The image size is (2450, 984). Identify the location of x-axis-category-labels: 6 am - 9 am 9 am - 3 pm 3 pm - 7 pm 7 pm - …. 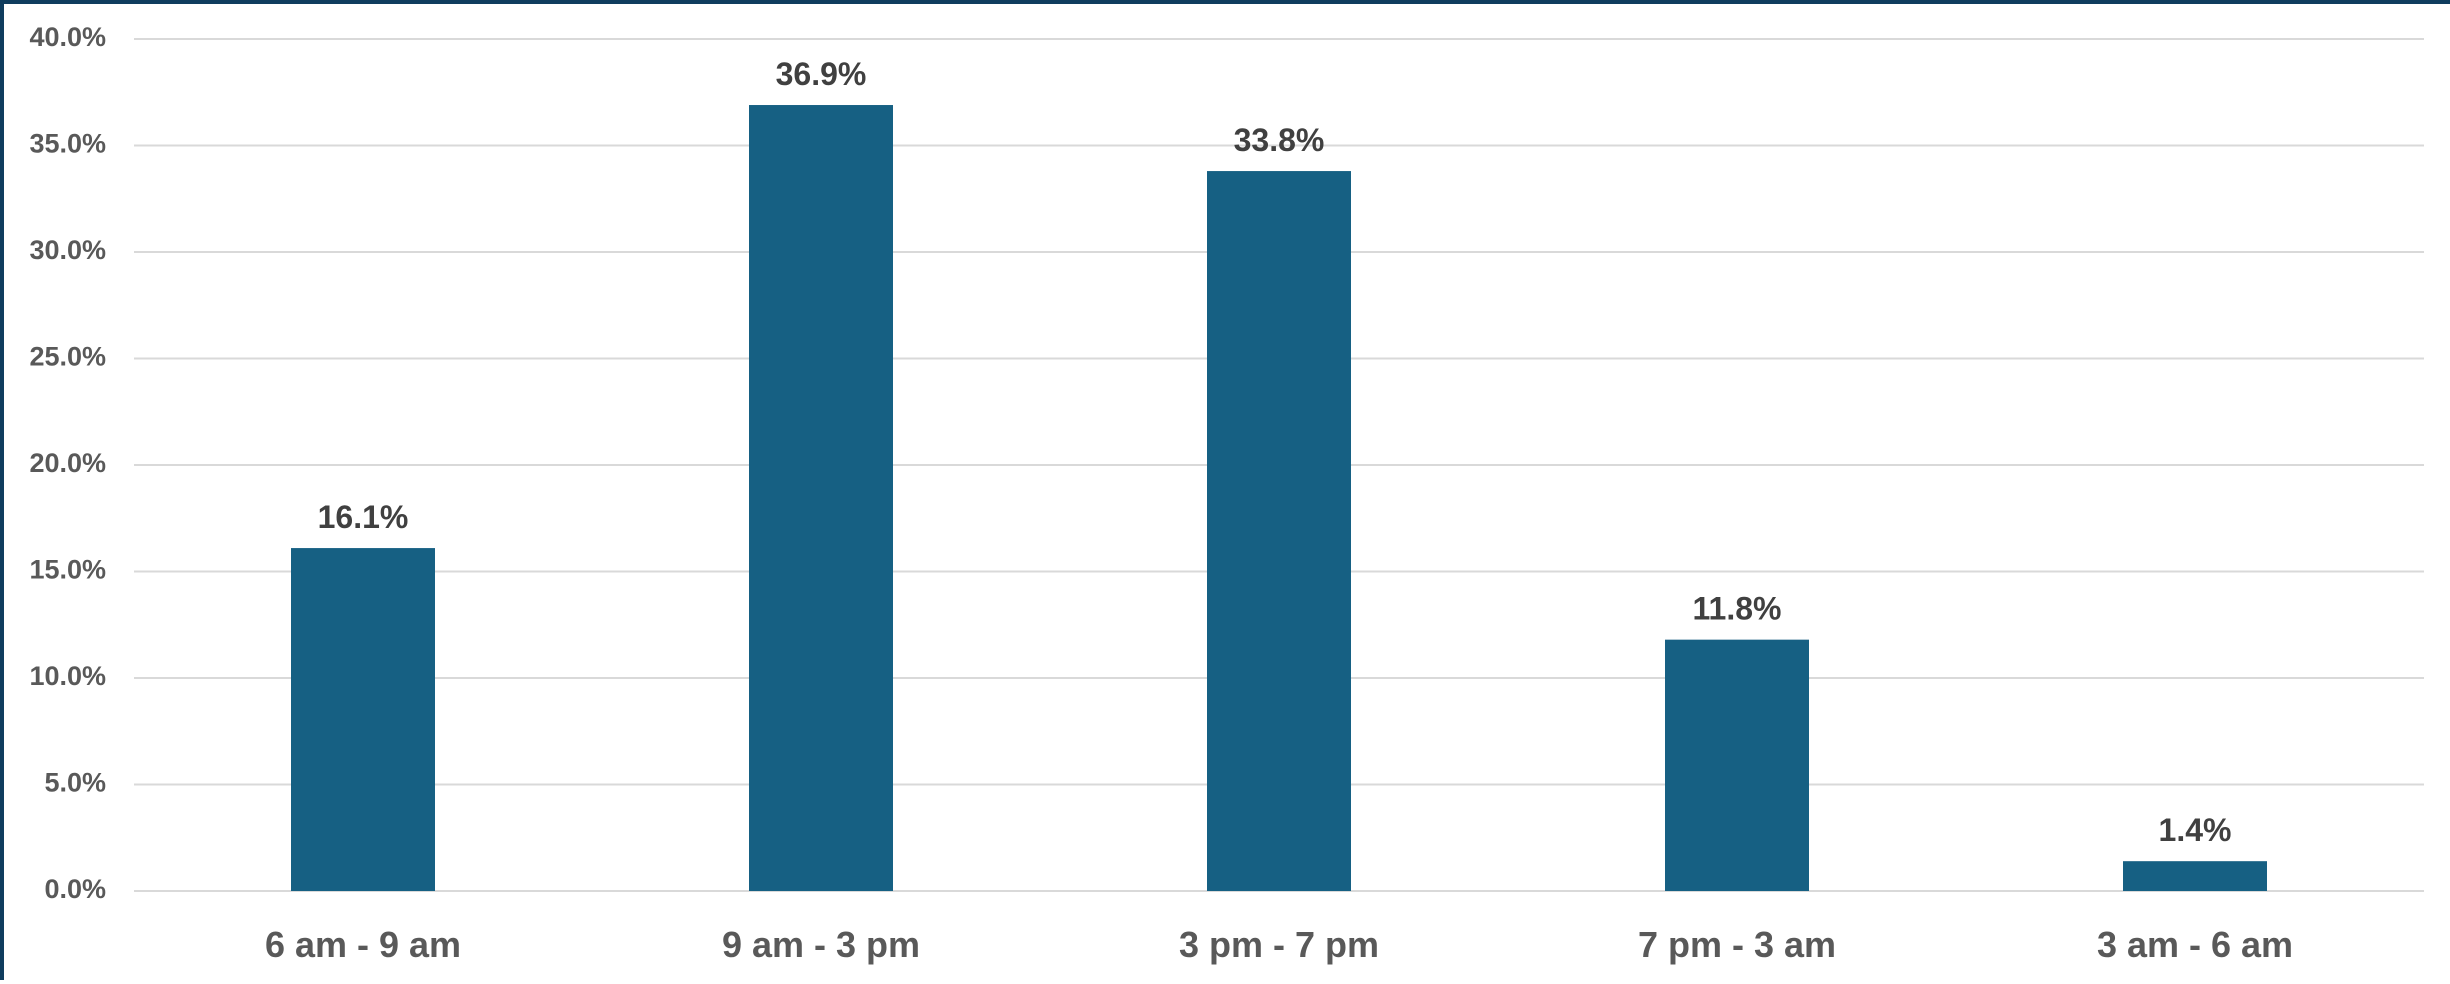
(1279, 944).